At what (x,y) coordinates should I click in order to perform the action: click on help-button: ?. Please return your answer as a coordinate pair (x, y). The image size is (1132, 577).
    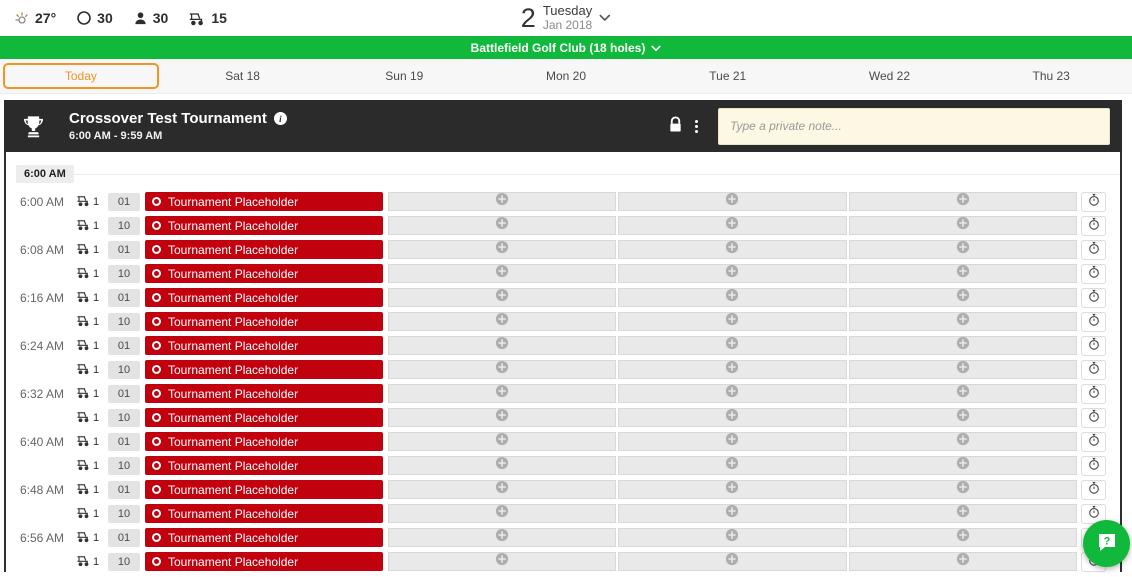
    Looking at the image, I should click on (1106, 543).